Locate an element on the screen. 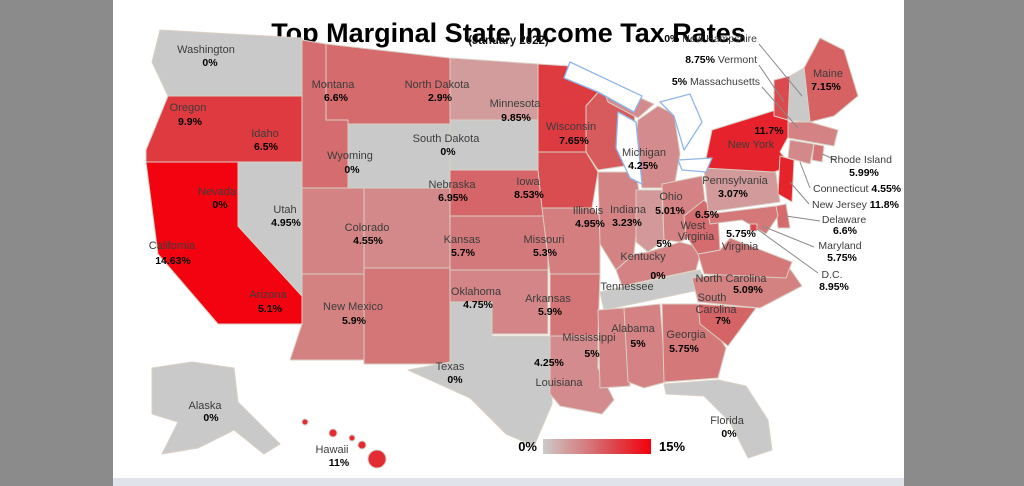  callout-line-maryland is located at coordinates (788, 236).